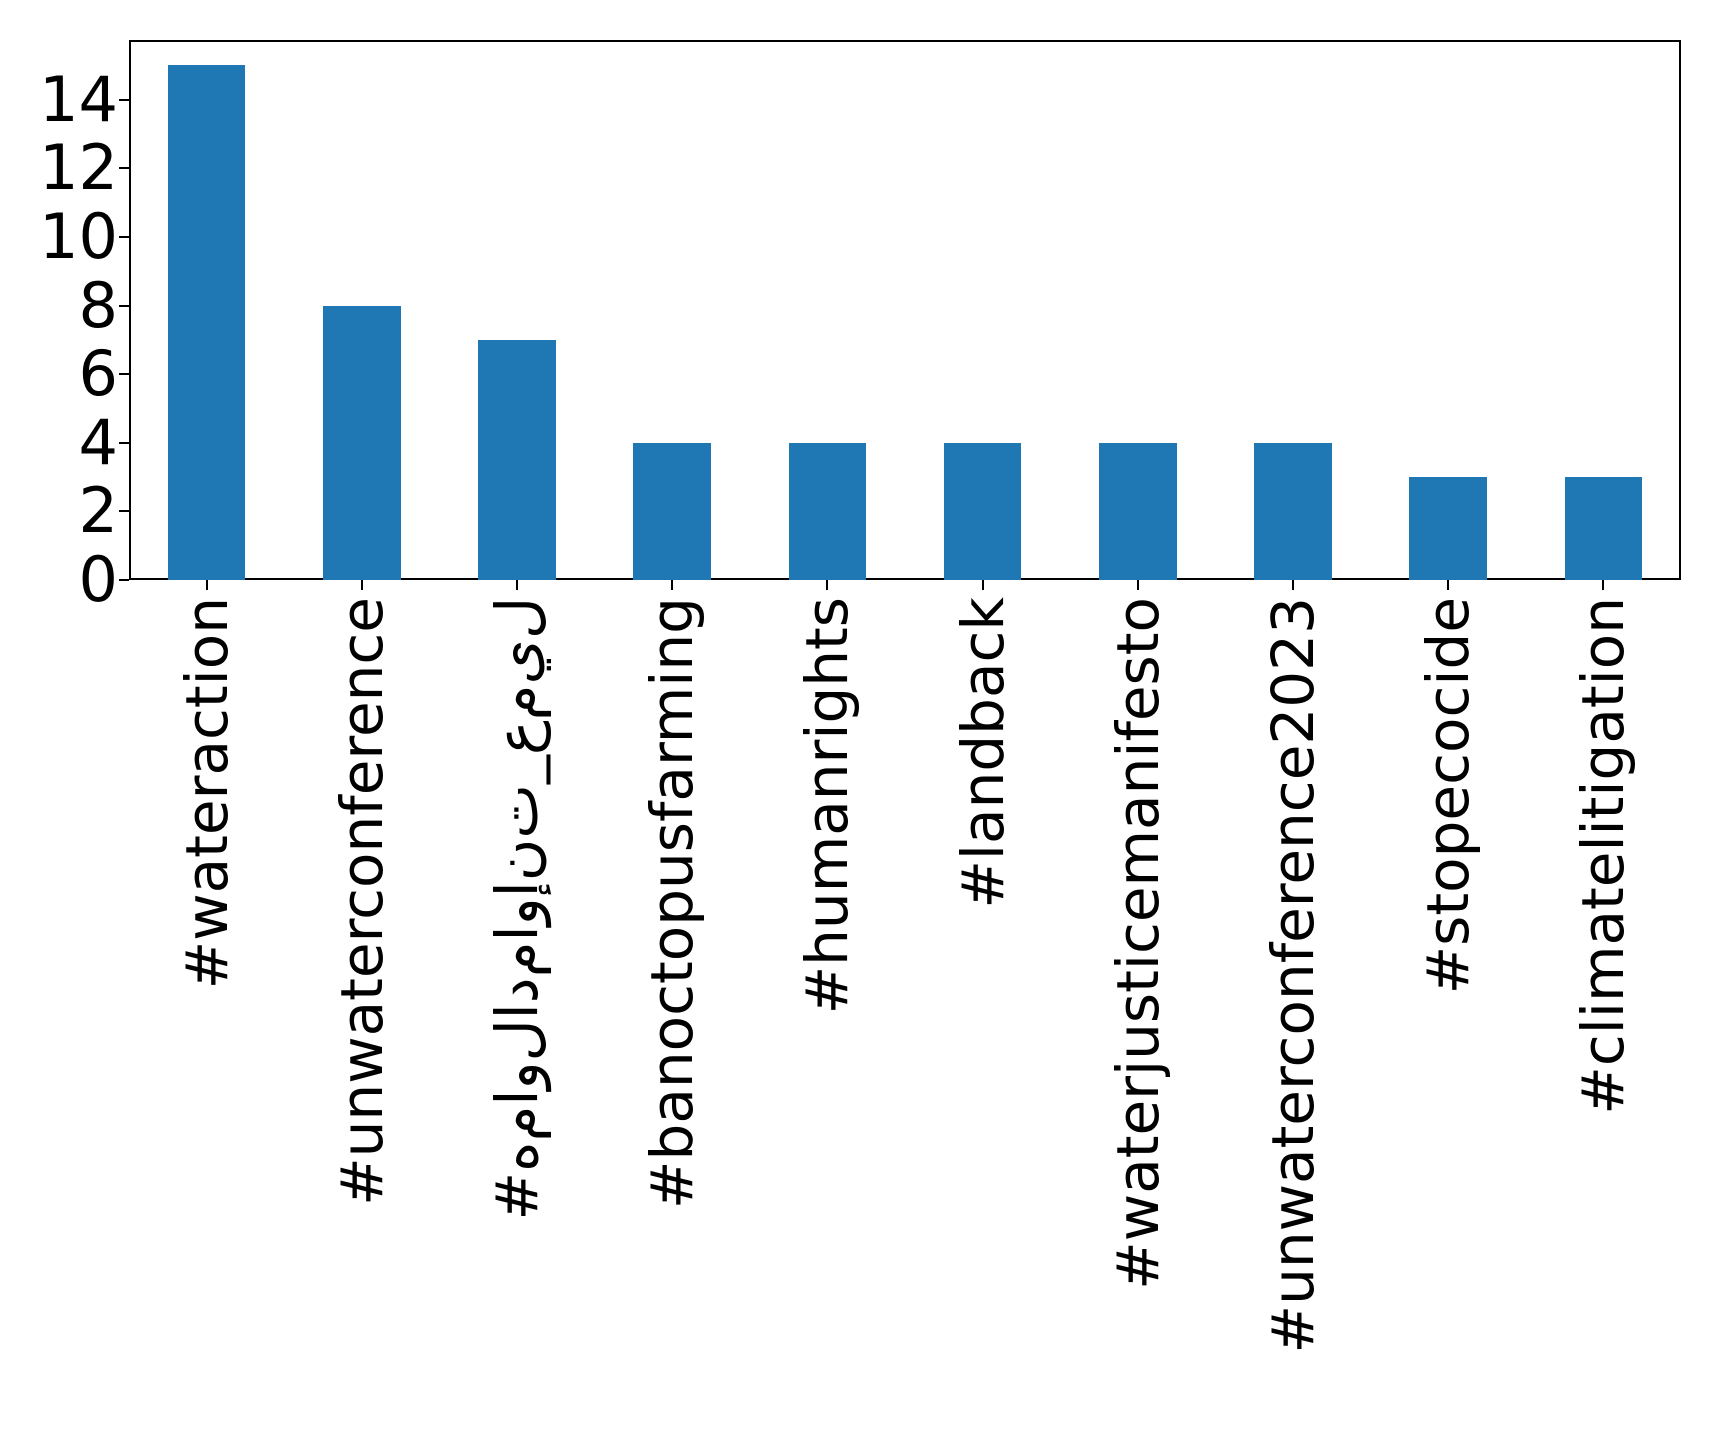 This screenshot has height=1444, width=1719. Describe the element at coordinates (1293, 975) in the screenshot. I see `x-tick-label: #unwaterconference2023` at that location.